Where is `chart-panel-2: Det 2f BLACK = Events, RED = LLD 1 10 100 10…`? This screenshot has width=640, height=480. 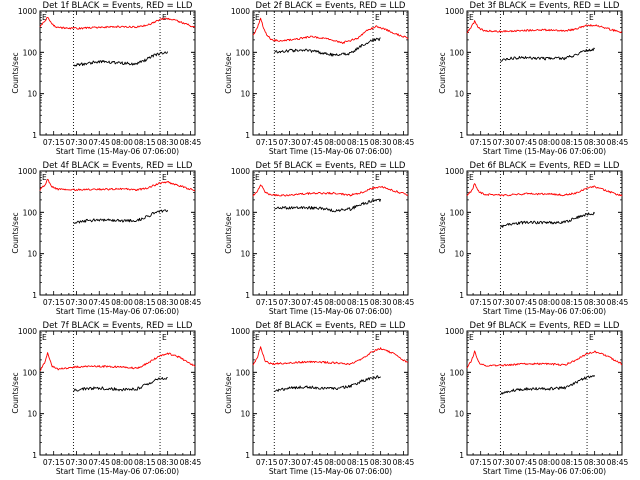
chart-panel-2: Det 2f BLACK = Events, RED = LLD 1 10 100 10… is located at coordinates (319, 78).